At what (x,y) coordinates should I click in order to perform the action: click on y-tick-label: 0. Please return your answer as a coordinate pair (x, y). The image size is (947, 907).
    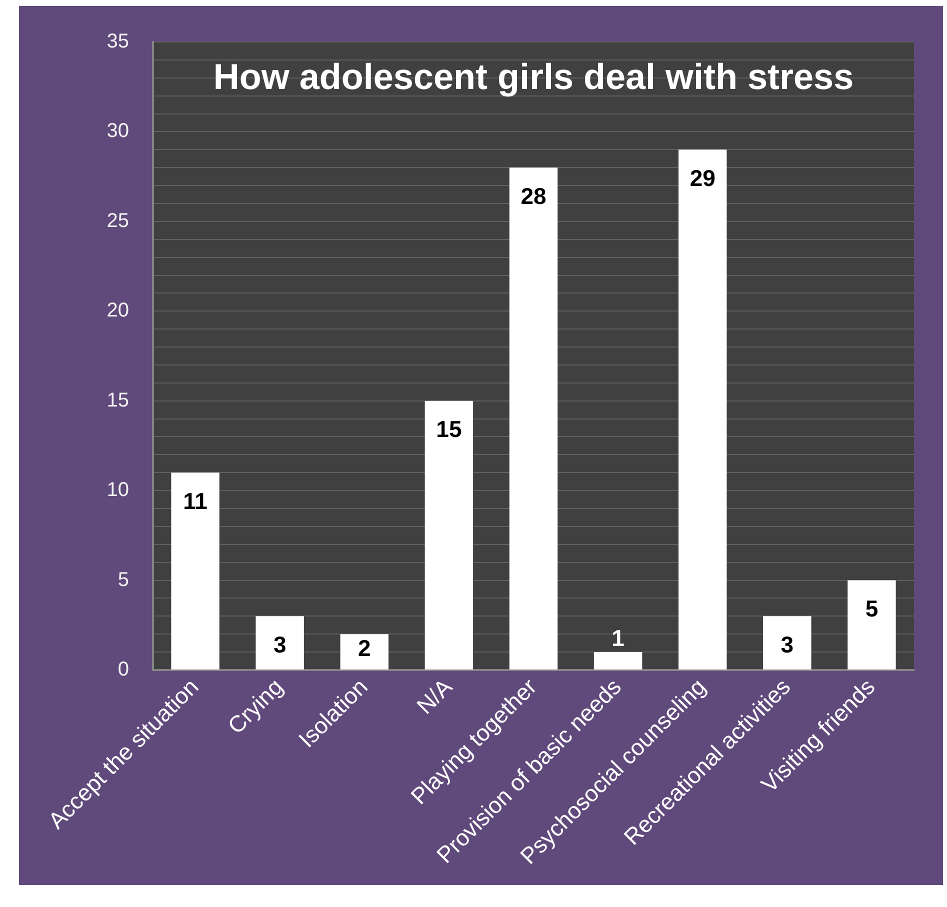
    Looking at the image, I should click on (123, 669).